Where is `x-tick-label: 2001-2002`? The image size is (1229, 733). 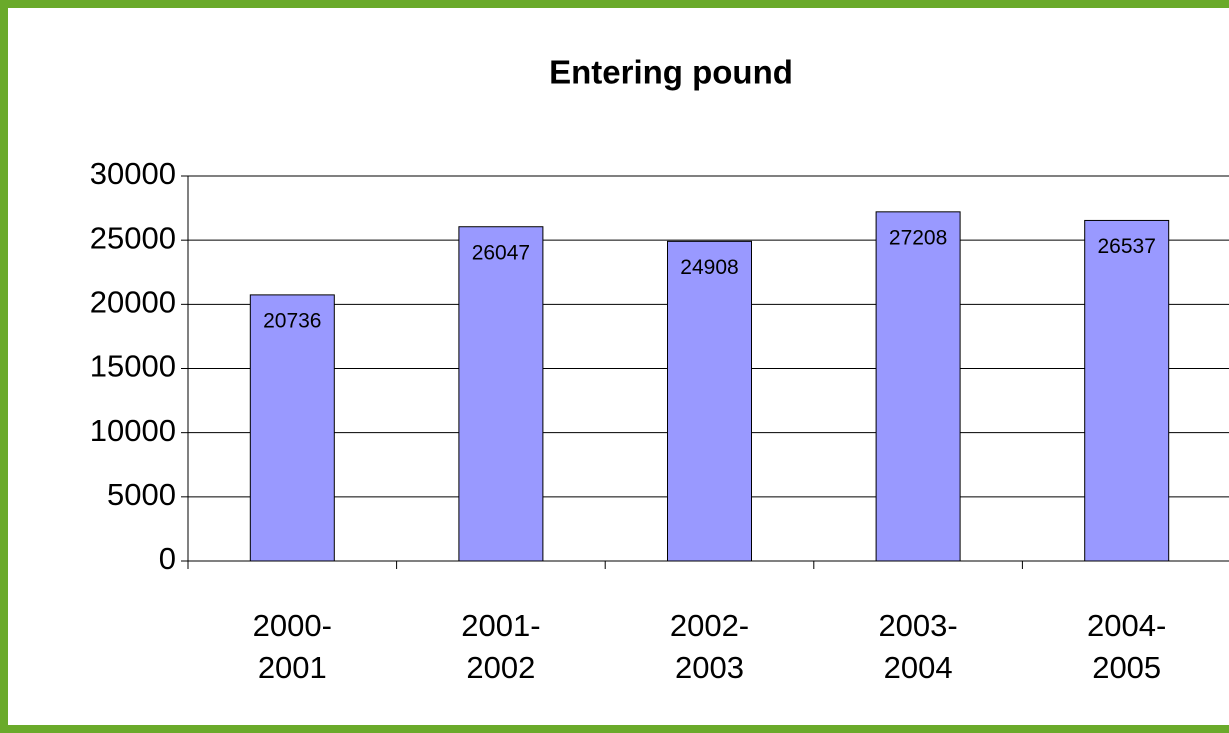
x-tick-label: 2001-2002 is located at coordinates (501, 646).